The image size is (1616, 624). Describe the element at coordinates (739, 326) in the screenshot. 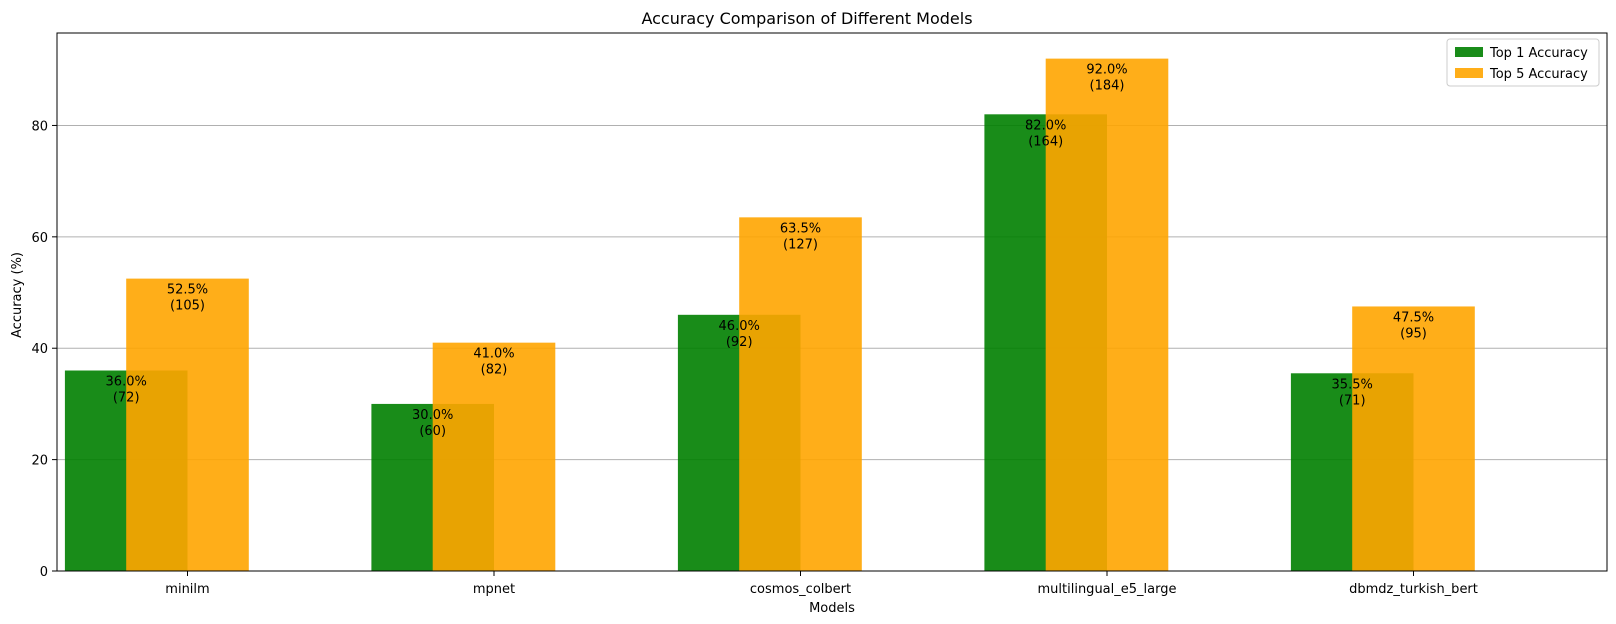

I see `data-label-percent: 46.0%` at that location.